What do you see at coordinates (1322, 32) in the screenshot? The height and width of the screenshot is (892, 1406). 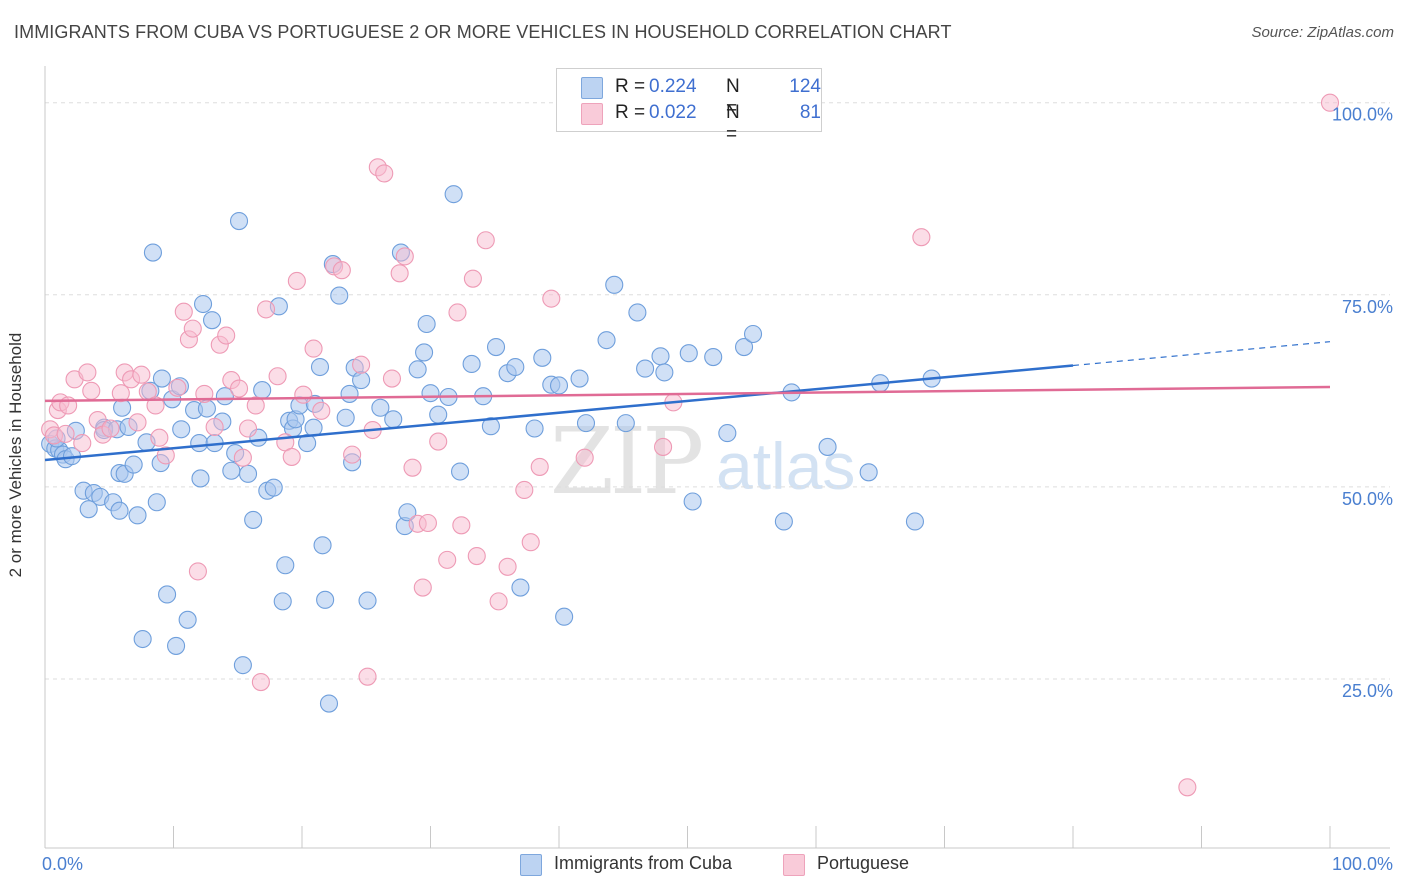 I see `source-label: Source: ZipAtlas.com` at bounding box center [1322, 32].